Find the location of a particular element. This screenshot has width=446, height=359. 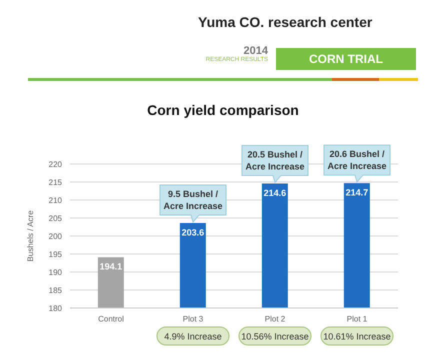

pill-label: 10.56% Increase is located at coordinates (275, 336).